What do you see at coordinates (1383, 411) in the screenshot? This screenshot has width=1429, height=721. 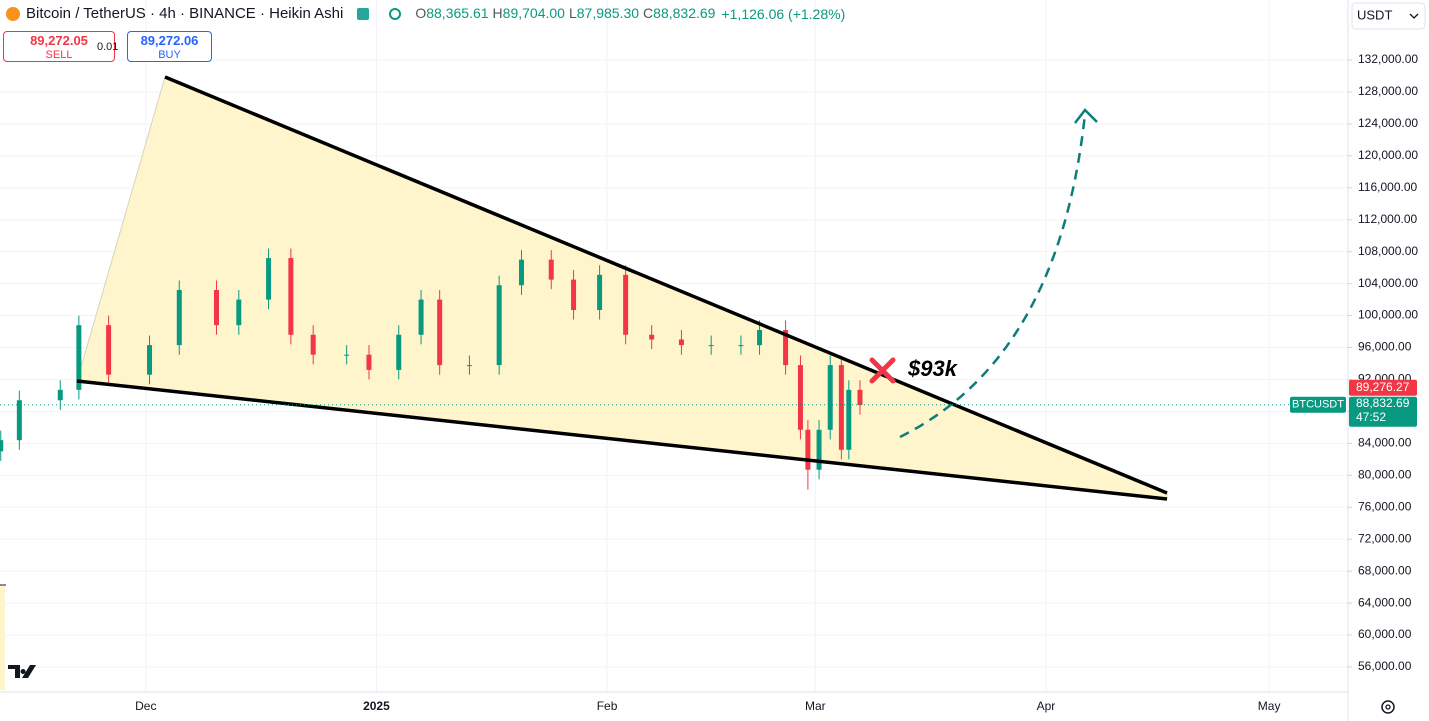 I see `last-price-tag` at bounding box center [1383, 411].